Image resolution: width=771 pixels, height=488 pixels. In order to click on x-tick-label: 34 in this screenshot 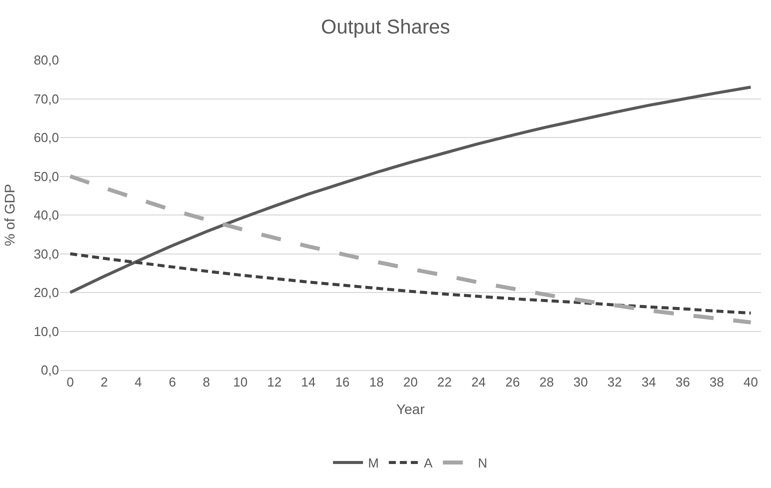, I will do `click(648, 382)`.